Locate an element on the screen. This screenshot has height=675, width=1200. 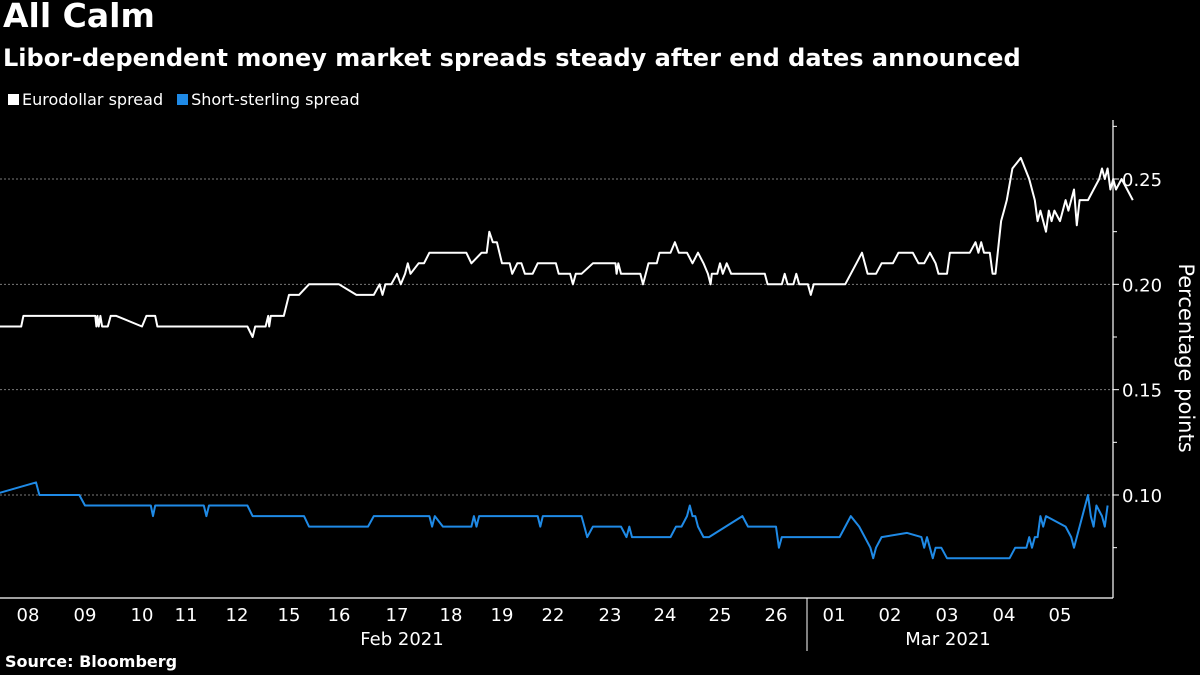
legend: Eurodollar spread Short-sterling spread is located at coordinates (184, 99).